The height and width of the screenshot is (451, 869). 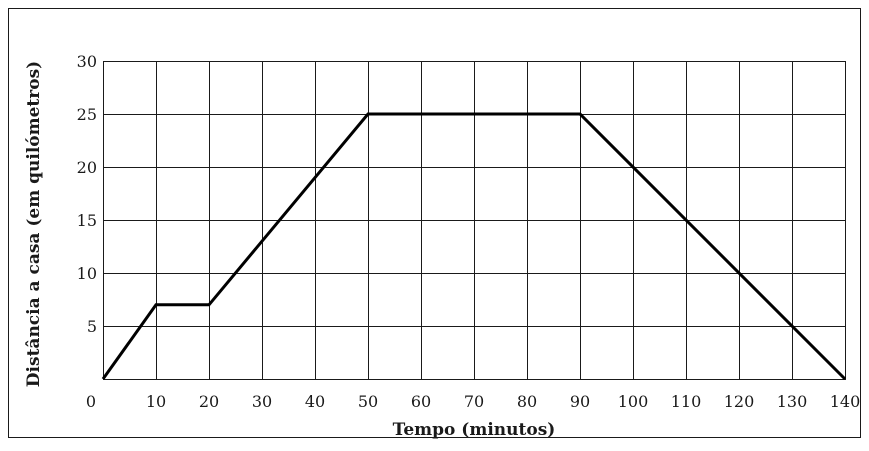 I want to click on x-tick-label-90: 90, so click(x=580, y=401).